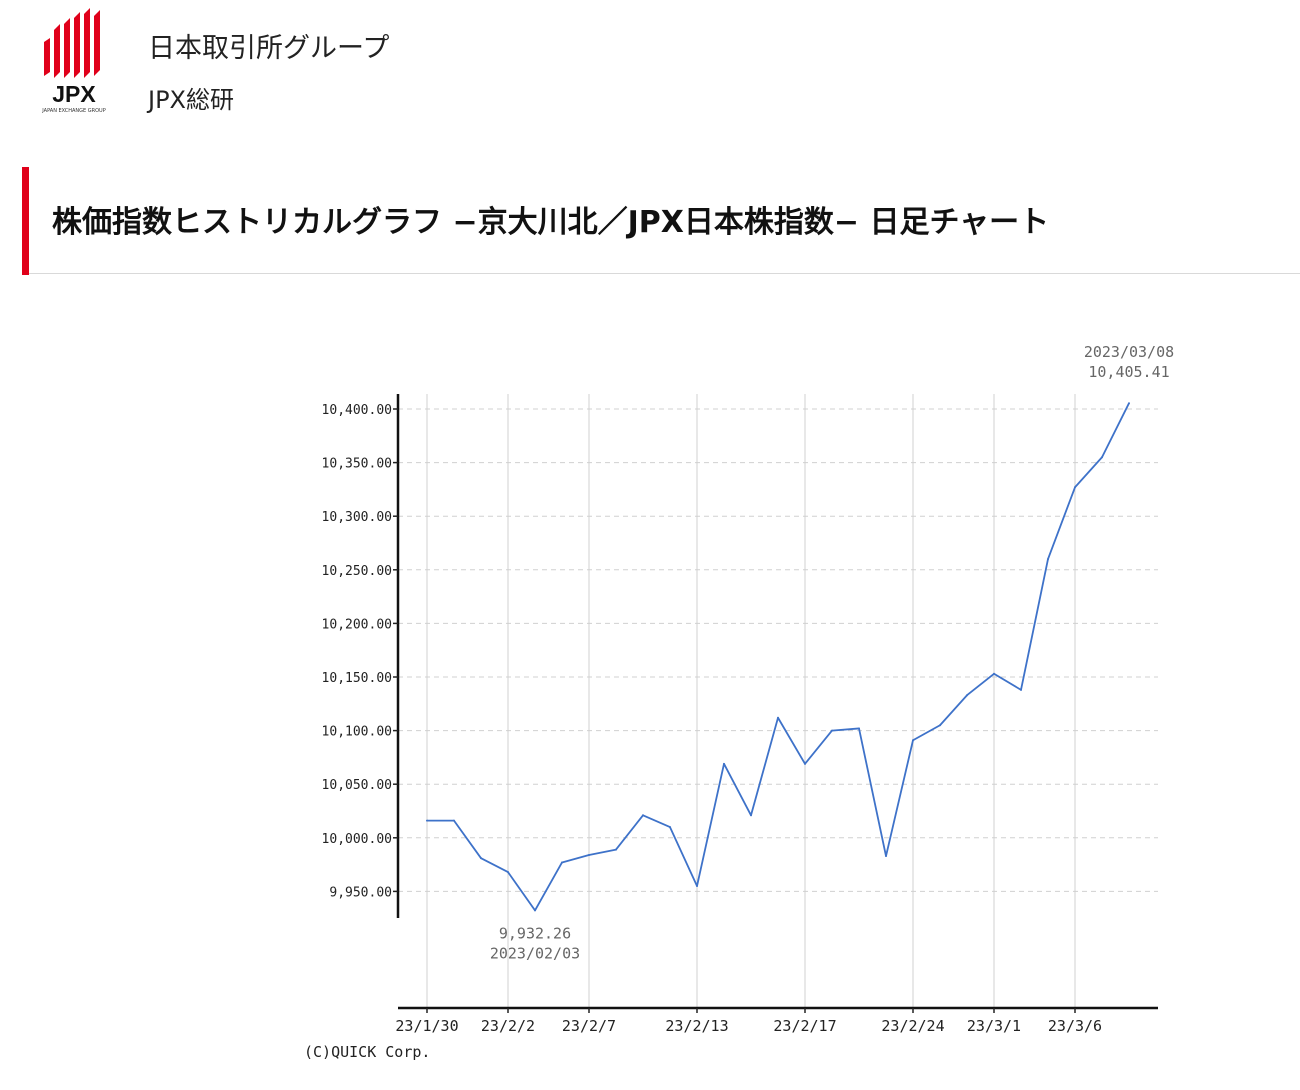  Describe the element at coordinates (1075, 1026) in the screenshot. I see `x-tick-label: 23/3/6` at that location.